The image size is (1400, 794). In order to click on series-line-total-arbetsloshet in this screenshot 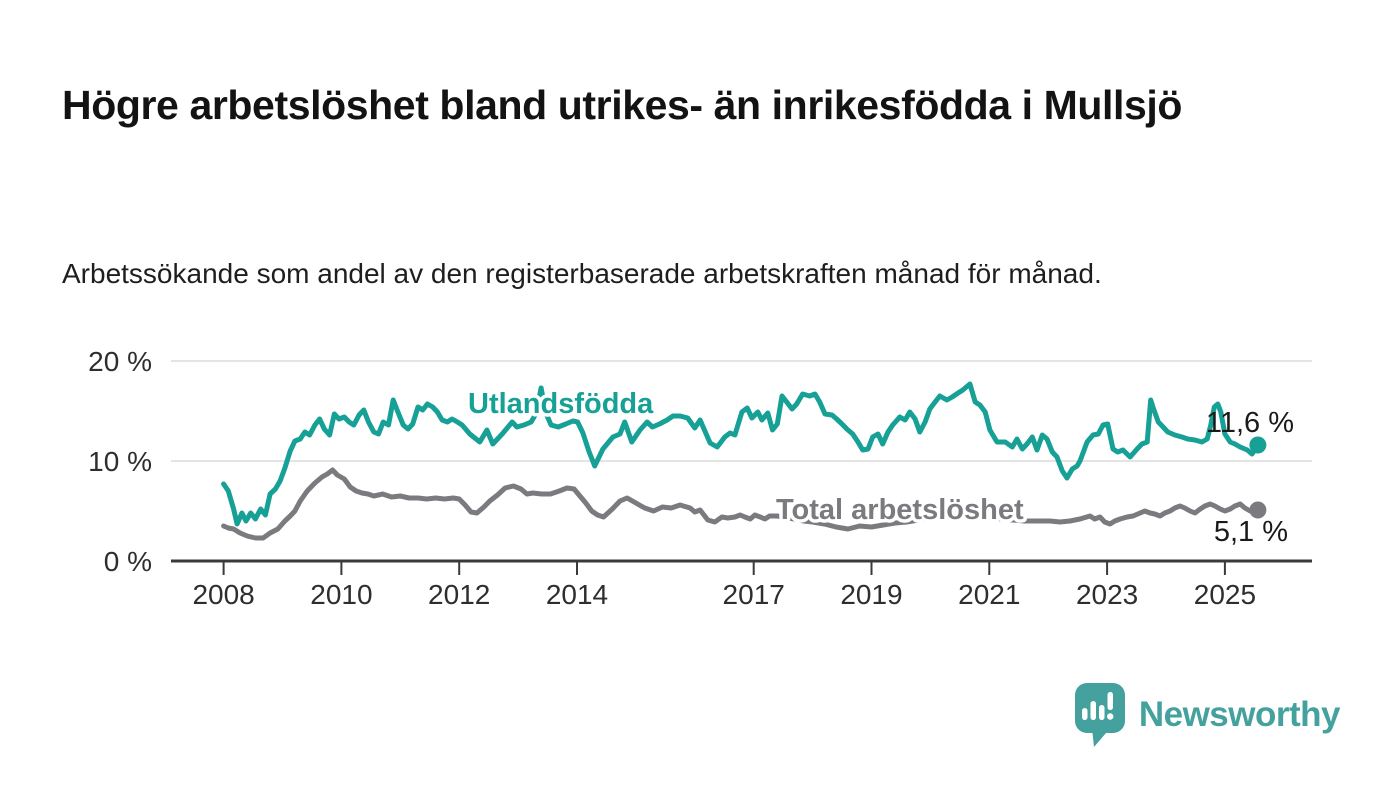, I will do `click(741, 504)`.